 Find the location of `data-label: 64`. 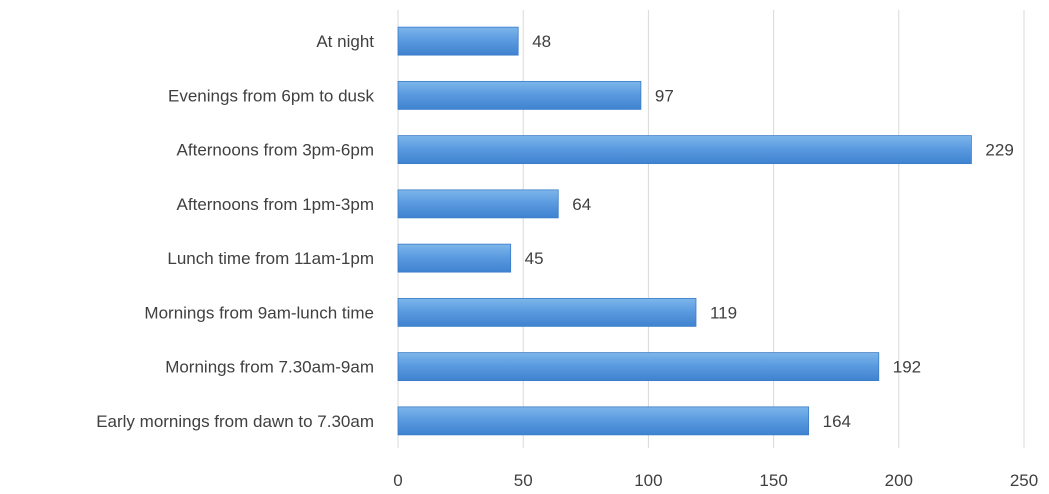

data-label: 64 is located at coordinates (581, 204).